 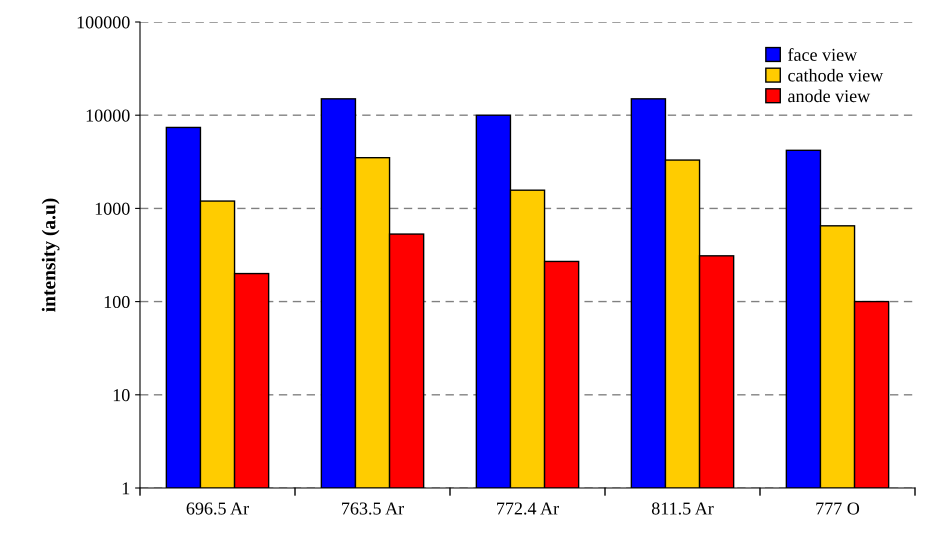 What do you see at coordinates (113, 208) in the screenshot?
I see `y-tick-label: 1000` at bounding box center [113, 208].